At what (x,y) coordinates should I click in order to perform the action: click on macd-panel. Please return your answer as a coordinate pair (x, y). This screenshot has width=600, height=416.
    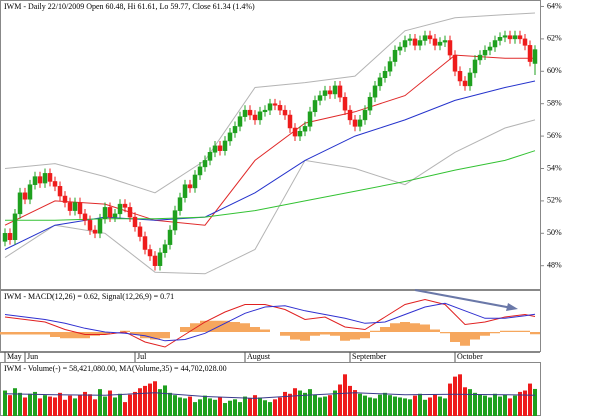
    Looking at the image, I should click on (270, 321).